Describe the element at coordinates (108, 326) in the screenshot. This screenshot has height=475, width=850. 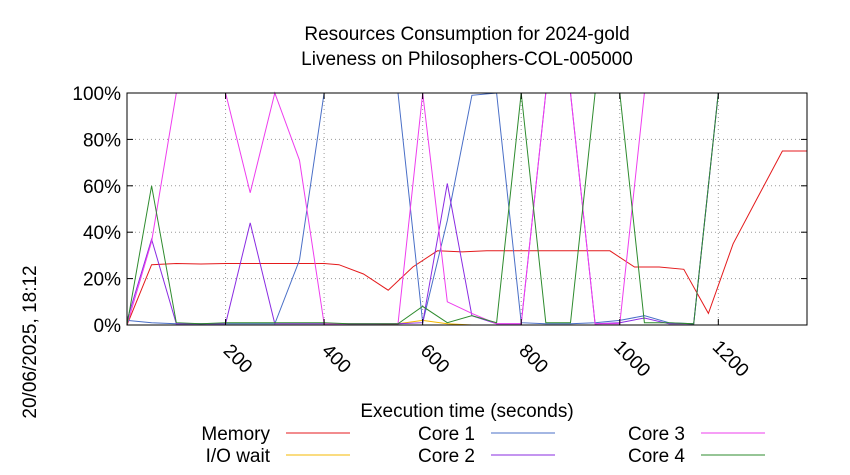
I see `y-tick-label: 0%` at that location.